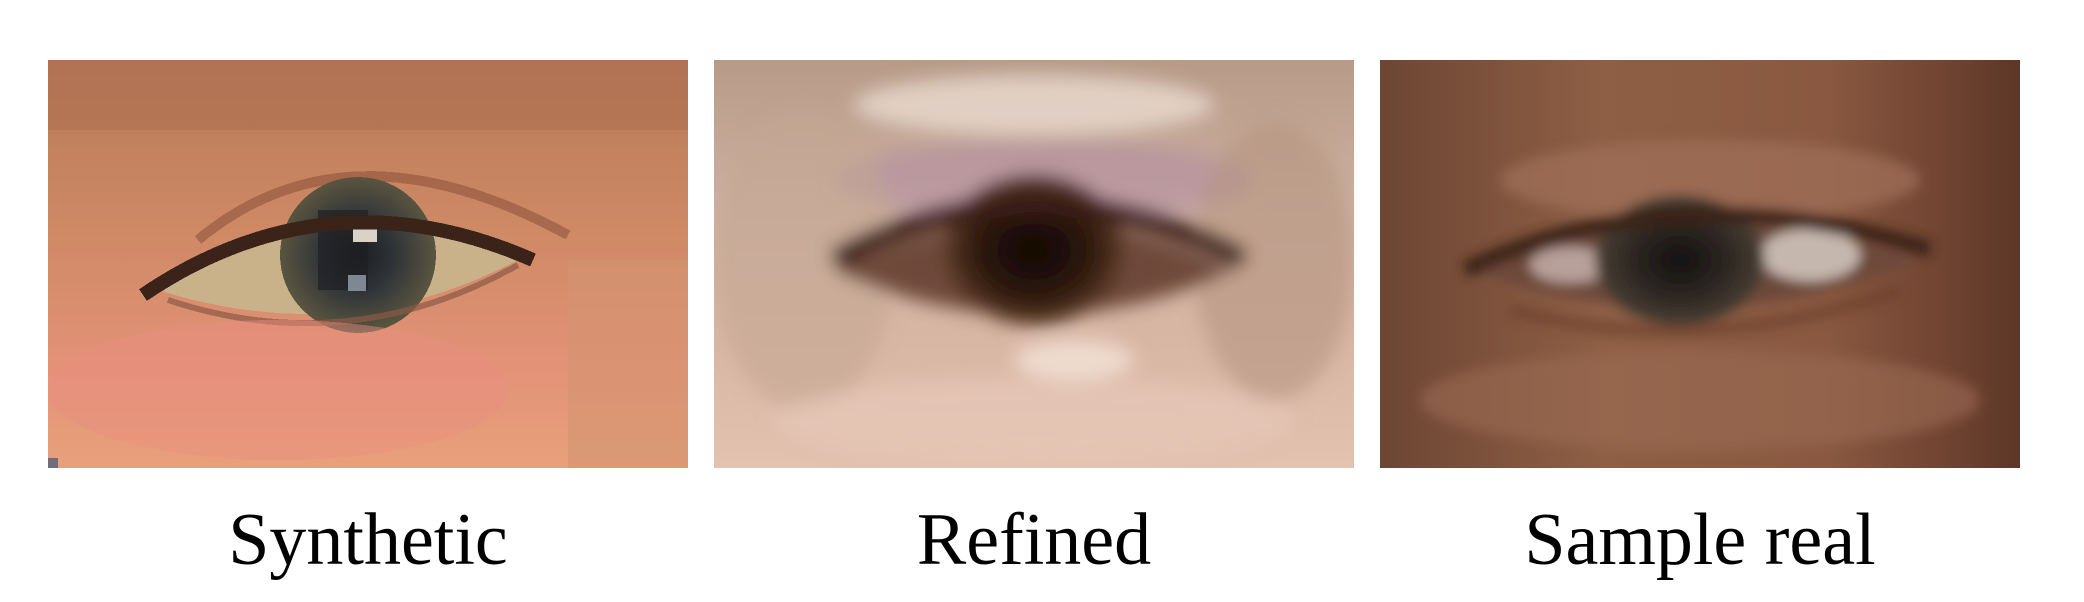 The height and width of the screenshot is (602, 2084). I want to click on synthetic-caption: Synthetic, so click(368, 540).